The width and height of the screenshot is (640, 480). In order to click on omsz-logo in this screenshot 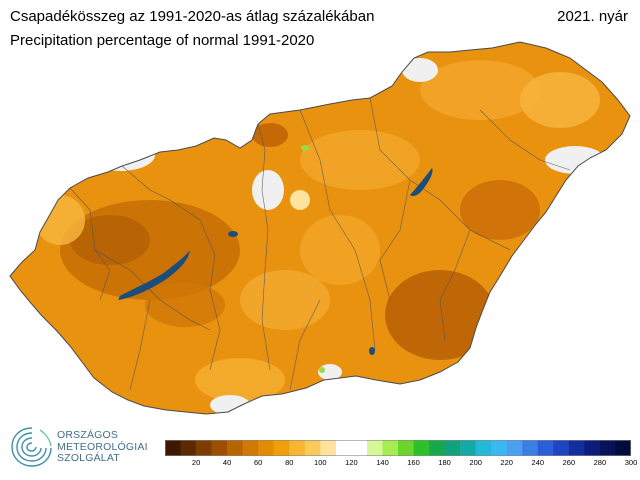, I will do `click(31, 447)`.